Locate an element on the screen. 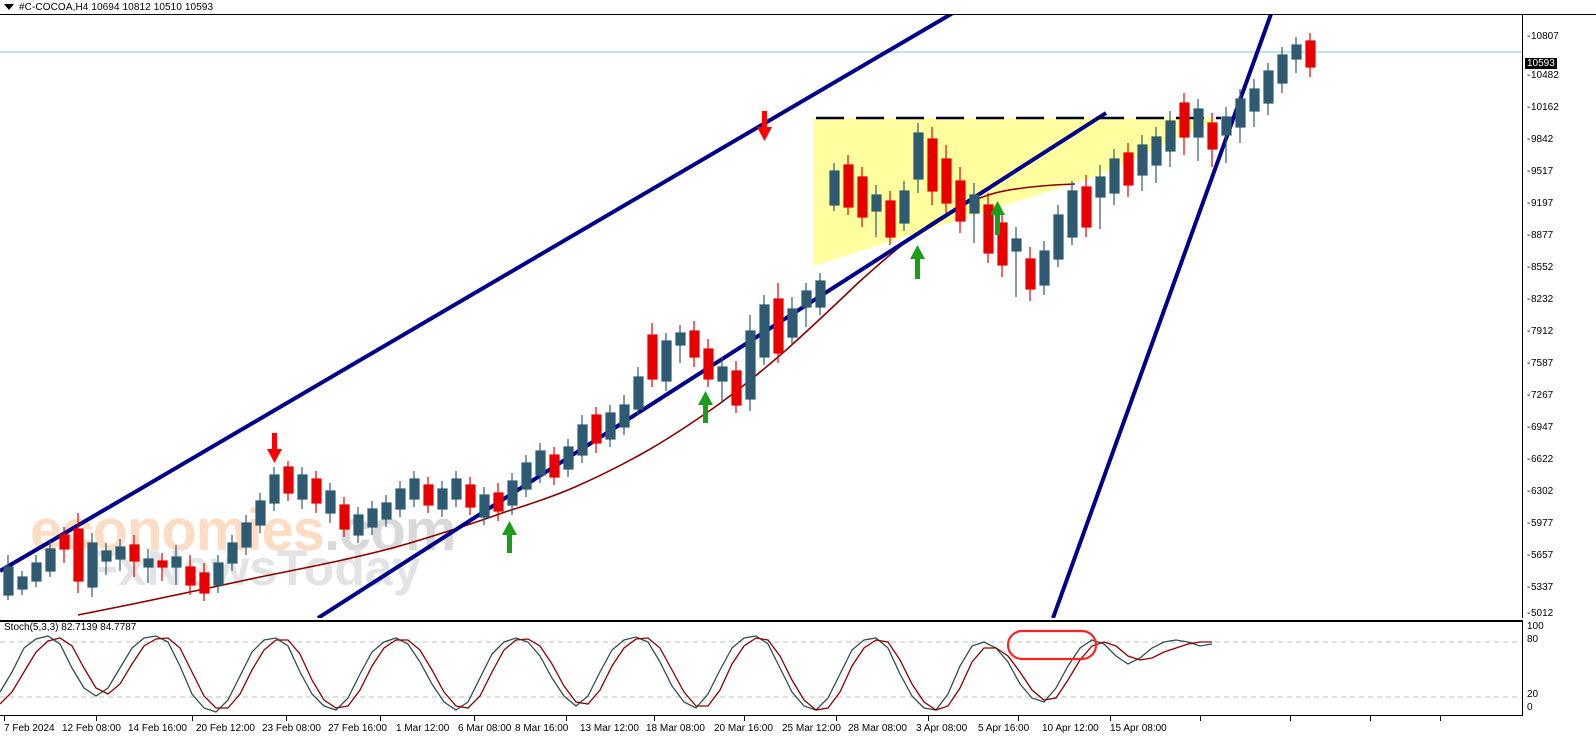 This screenshot has width=1596, height=743. stochastic-axis: 100 80 20 0 is located at coordinates (1559, 667).